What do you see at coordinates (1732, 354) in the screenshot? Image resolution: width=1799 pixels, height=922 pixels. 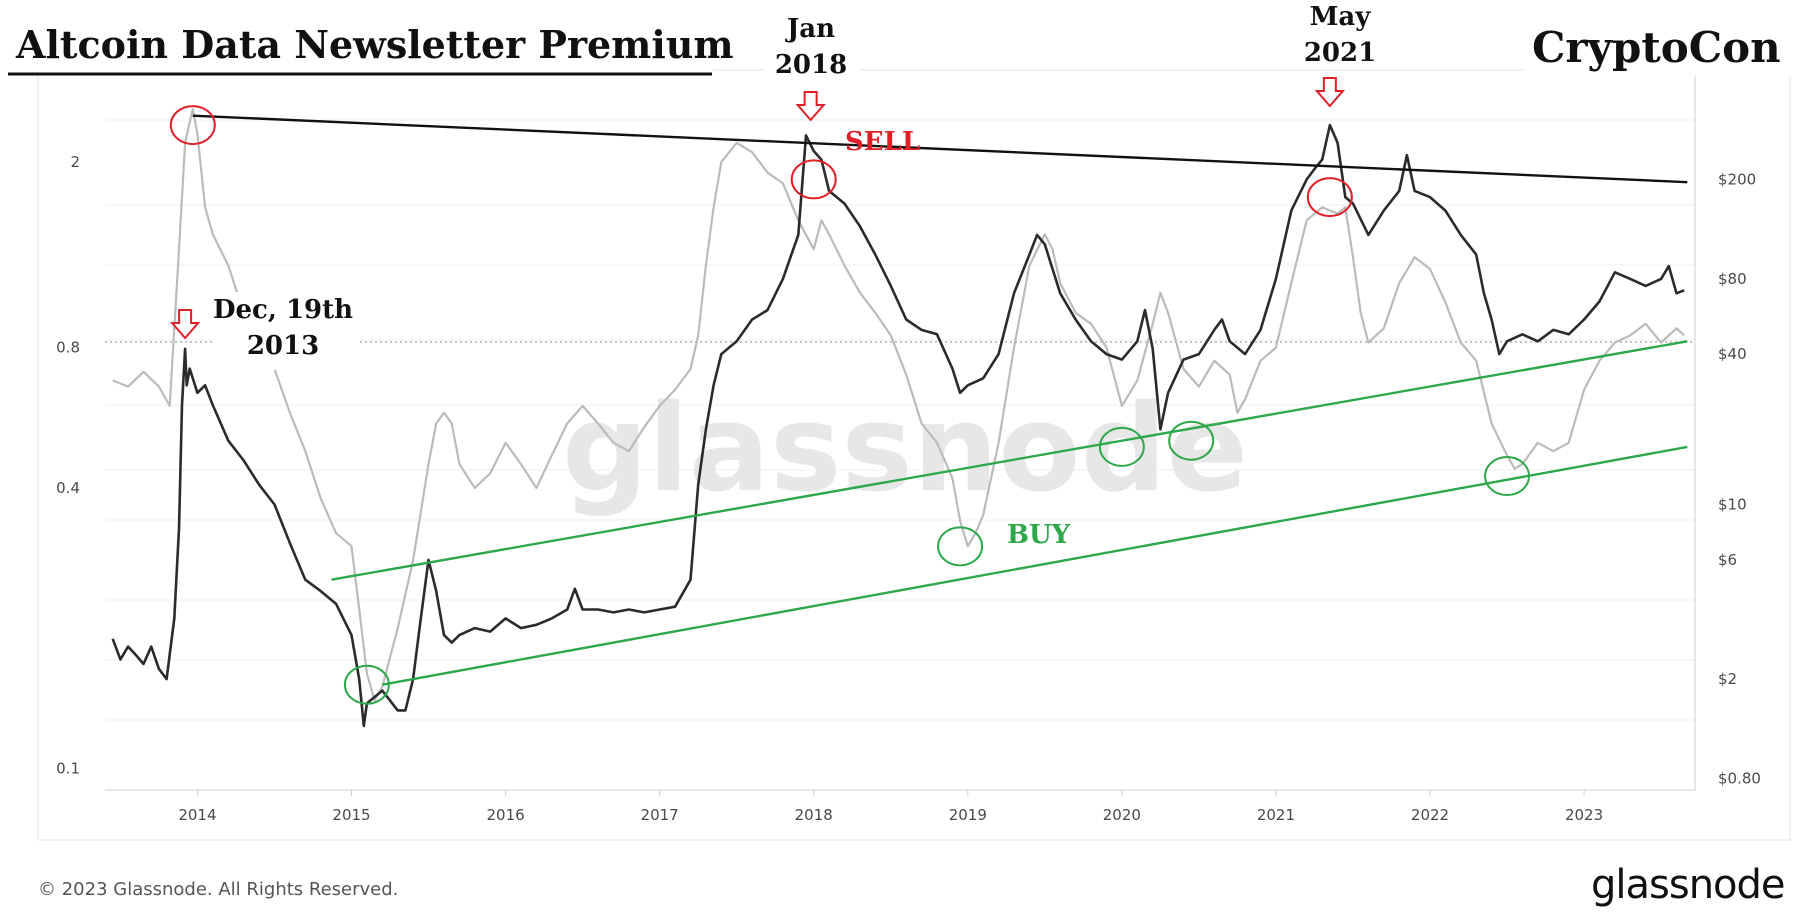 I see `y-right-tick-label: $40` at bounding box center [1732, 354].